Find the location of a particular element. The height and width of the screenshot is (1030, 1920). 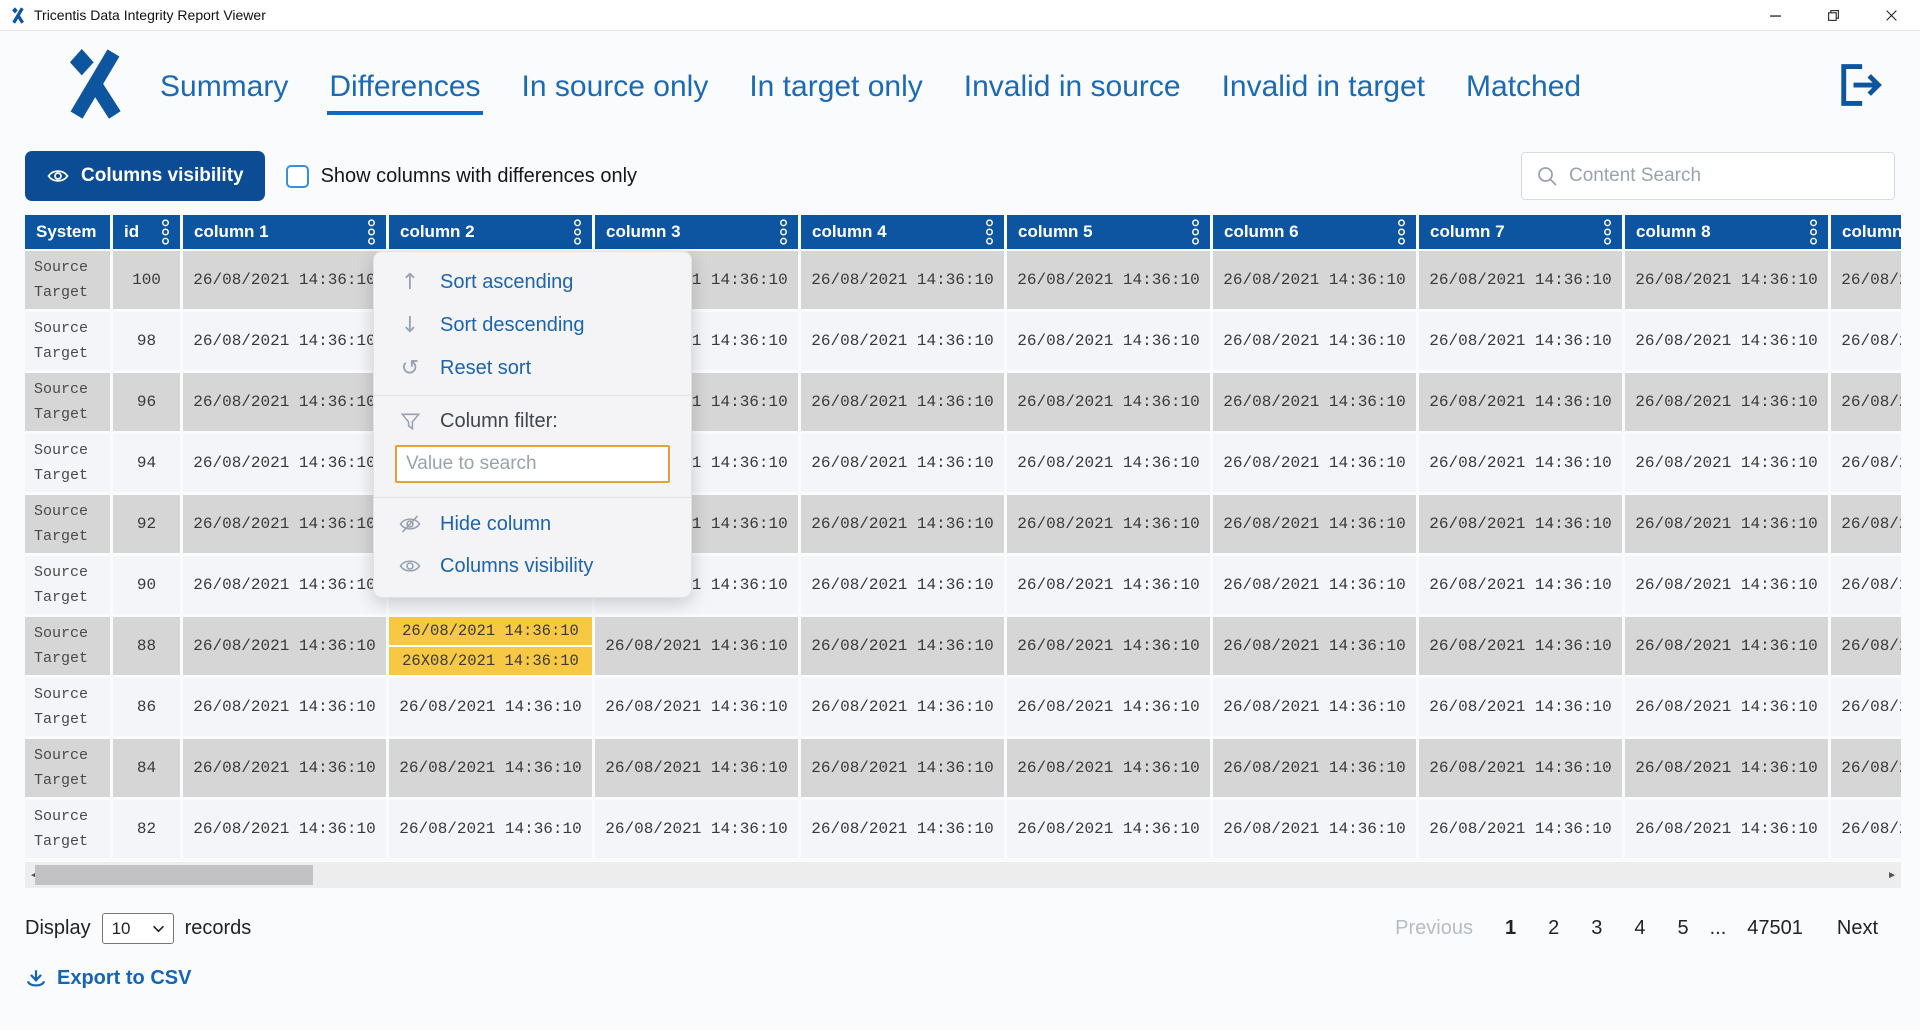

tab-invalid-in-source: Invalid in source is located at coordinates (1072, 86).